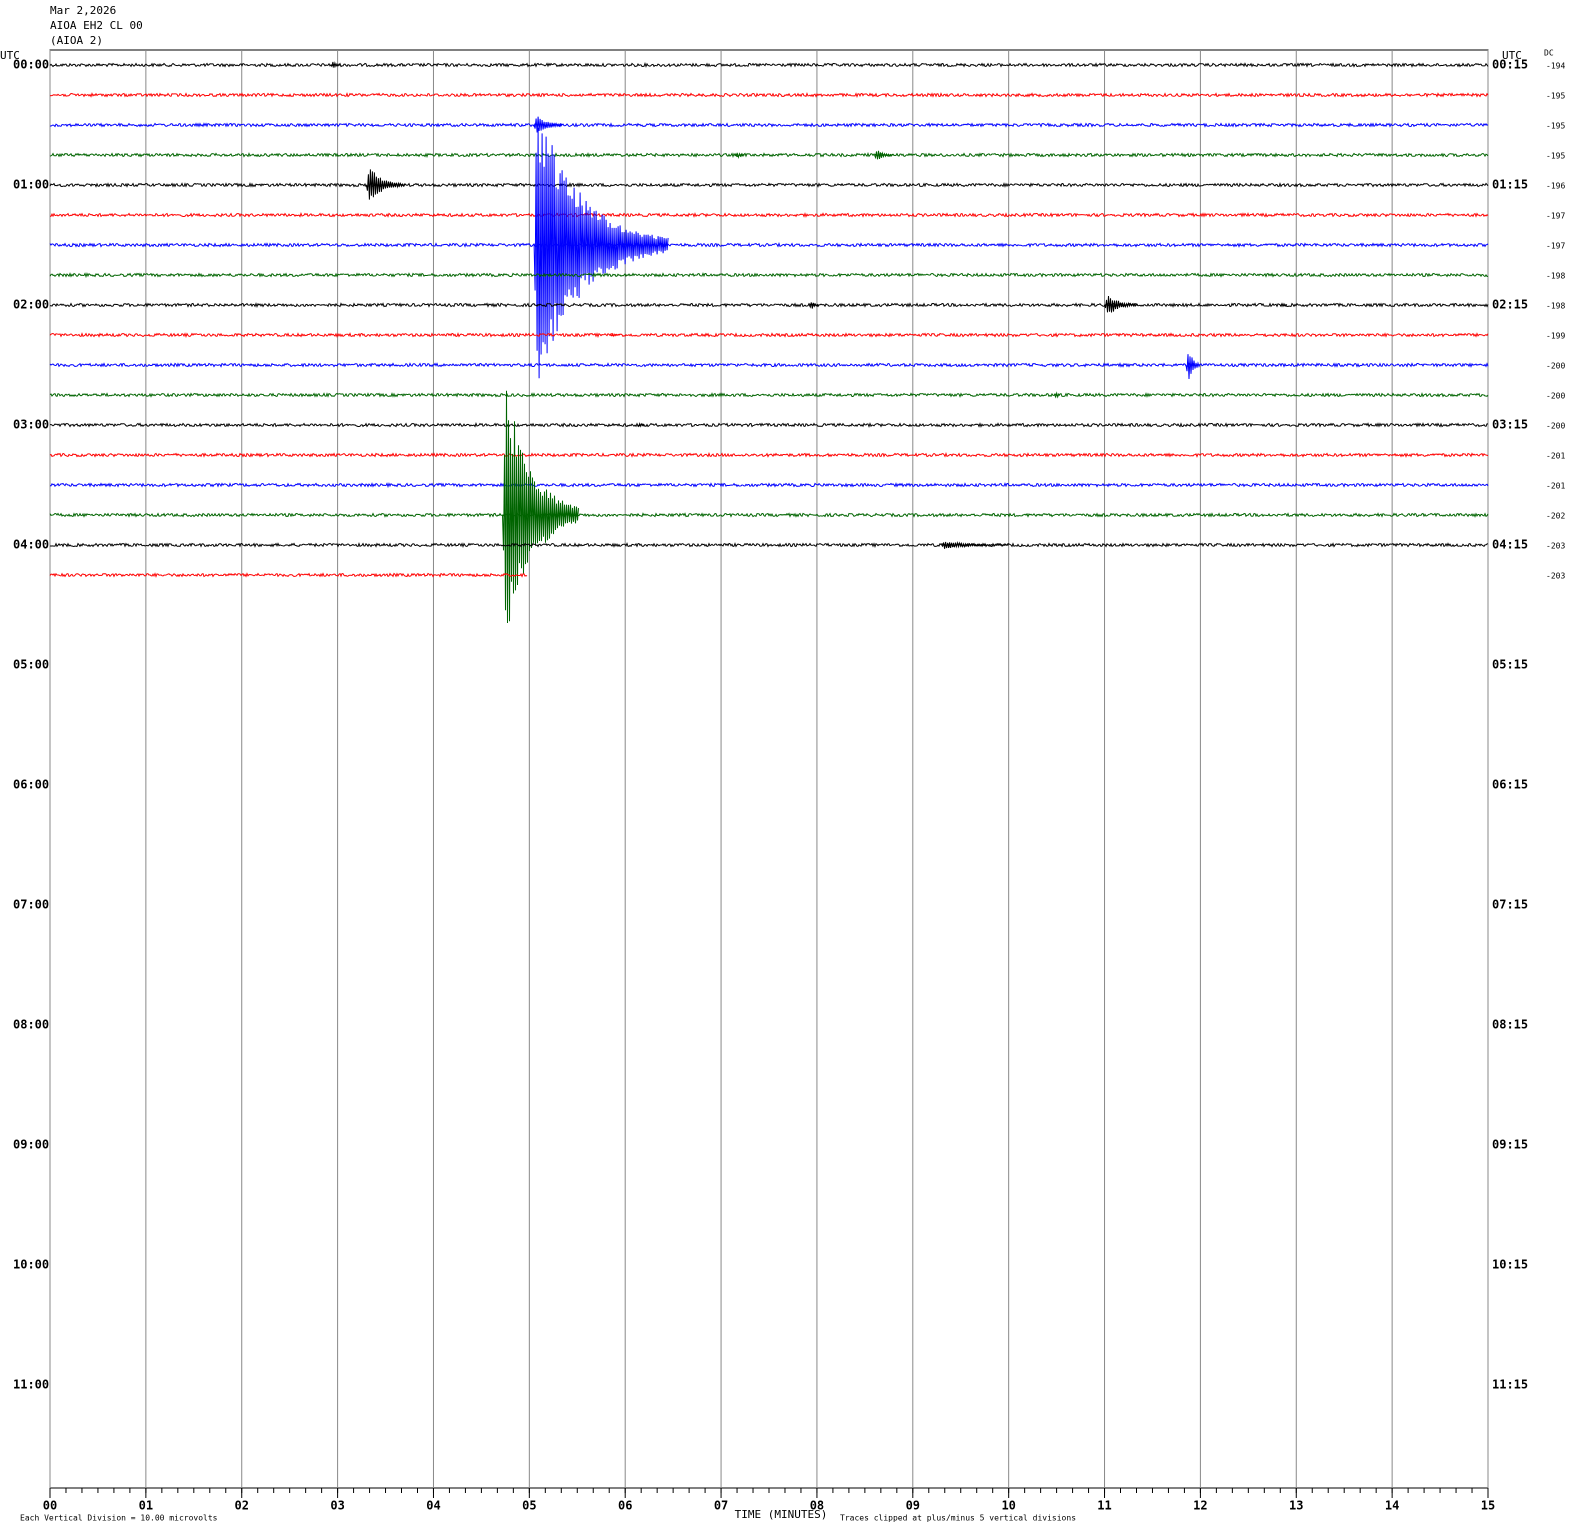 The image size is (1570, 1534). Describe the element at coordinates (1510, 185) in the screenshot. I see `right-time-label: 01:15` at that location.